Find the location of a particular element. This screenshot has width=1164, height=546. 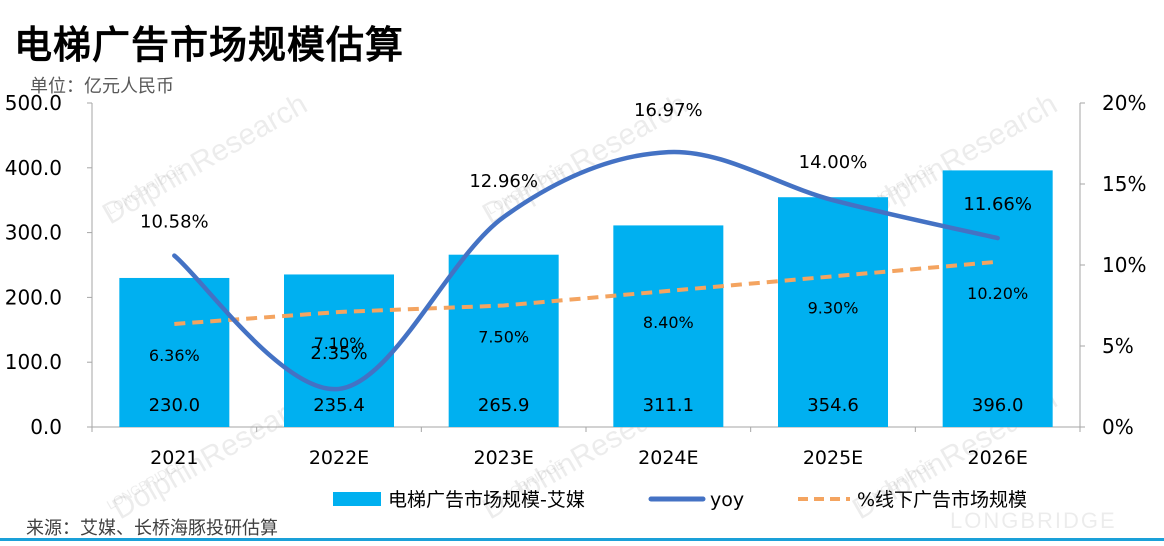

y-left-tick-label: 200.0 is located at coordinates (33, 297).